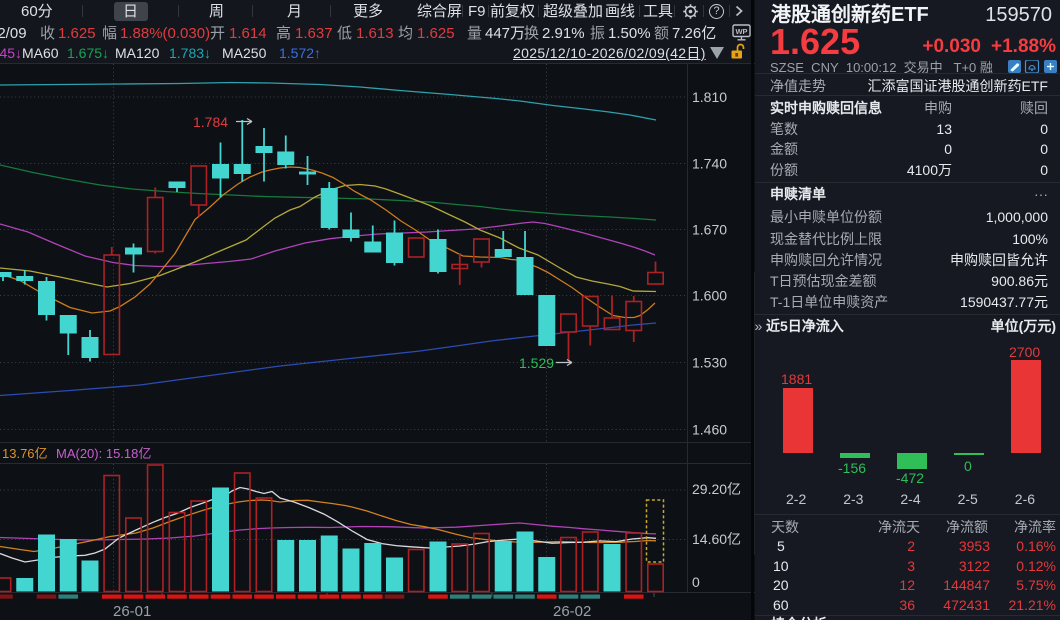 The width and height of the screenshot is (1060, 620). What do you see at coordinates (716, 539) in the screenshot?
I see `svg-text: 14.60亿` at bounding box center [716, 539].